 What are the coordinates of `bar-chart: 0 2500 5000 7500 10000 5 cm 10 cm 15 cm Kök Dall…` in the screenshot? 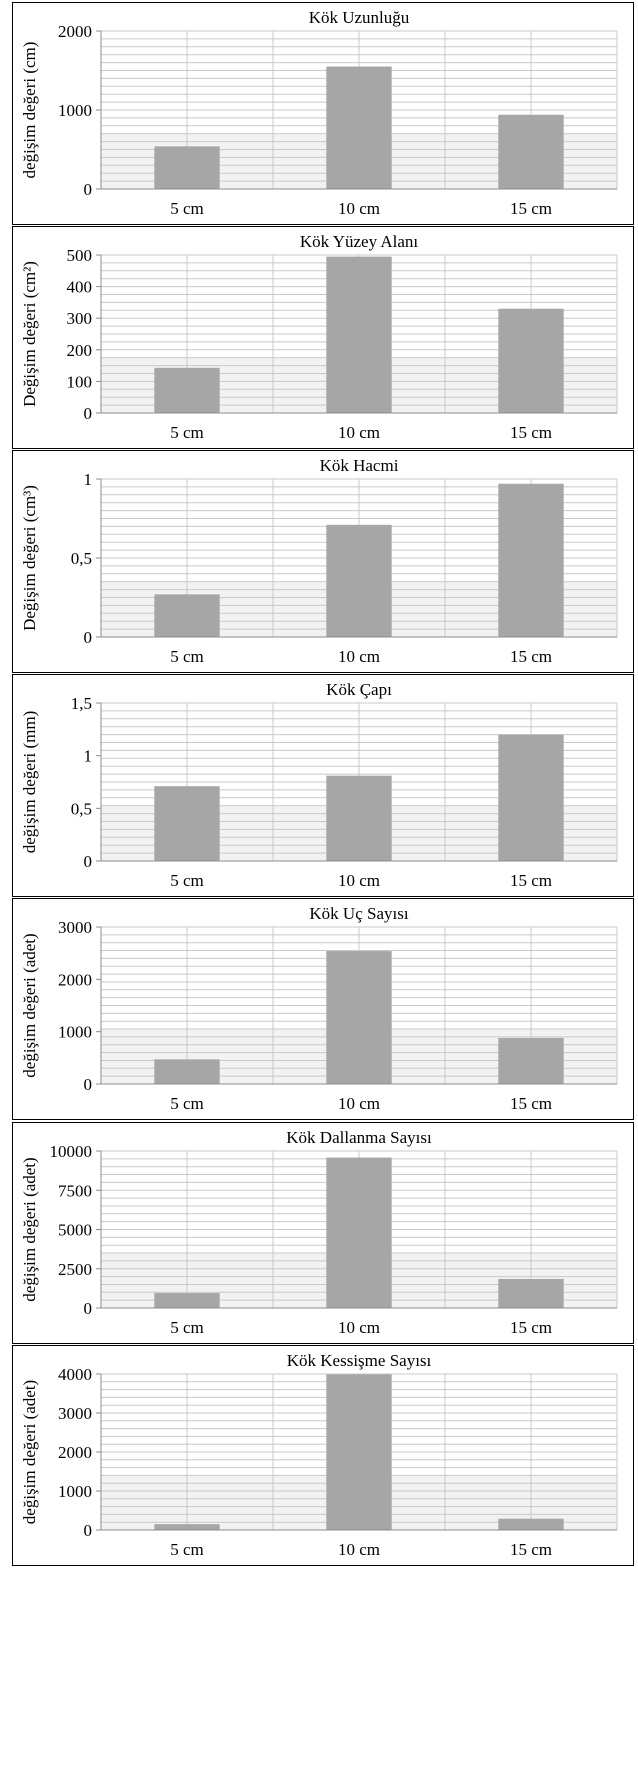 It's located at (319, 1232).